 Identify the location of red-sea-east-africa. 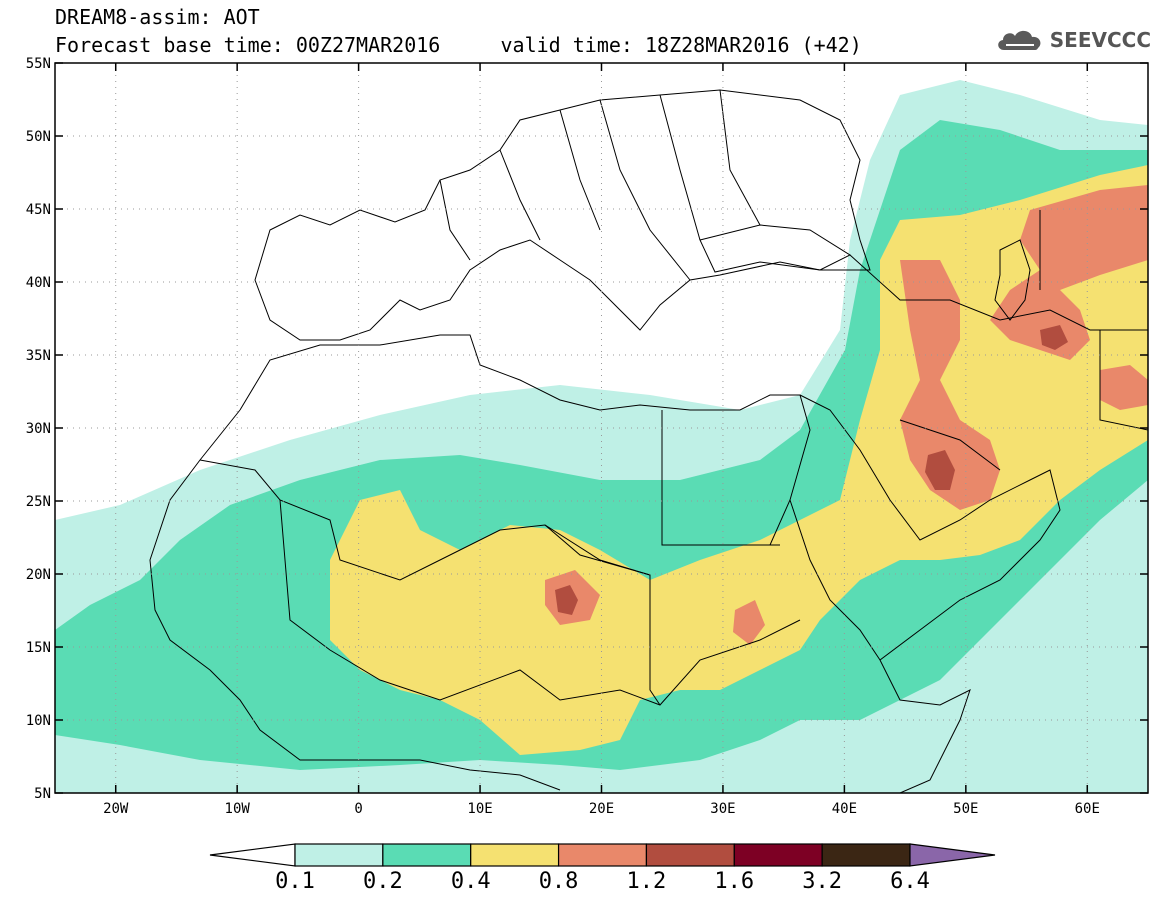
(880, 646).